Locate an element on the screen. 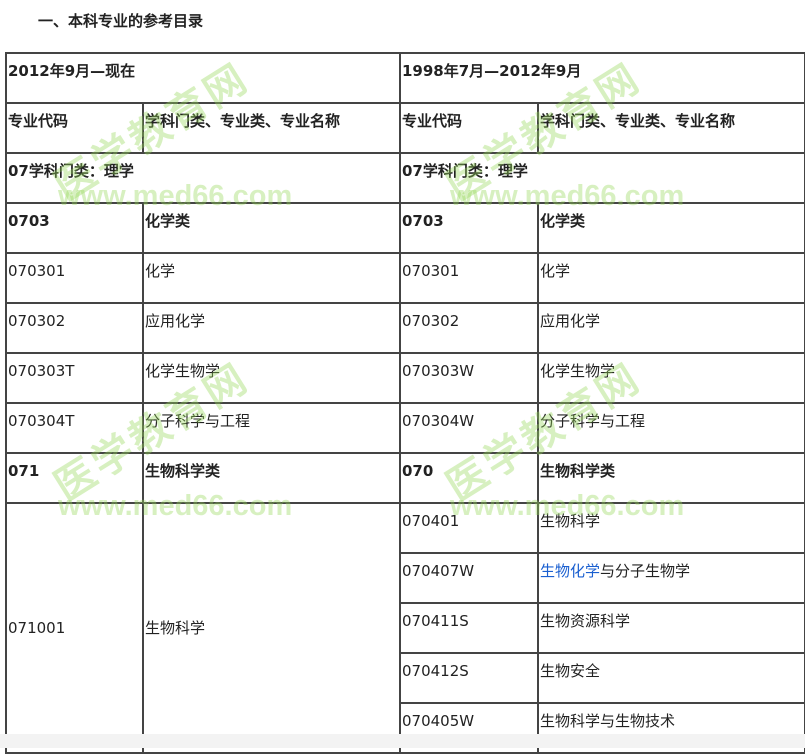  code-cell: 070303W is located at coordinates (469, 378).